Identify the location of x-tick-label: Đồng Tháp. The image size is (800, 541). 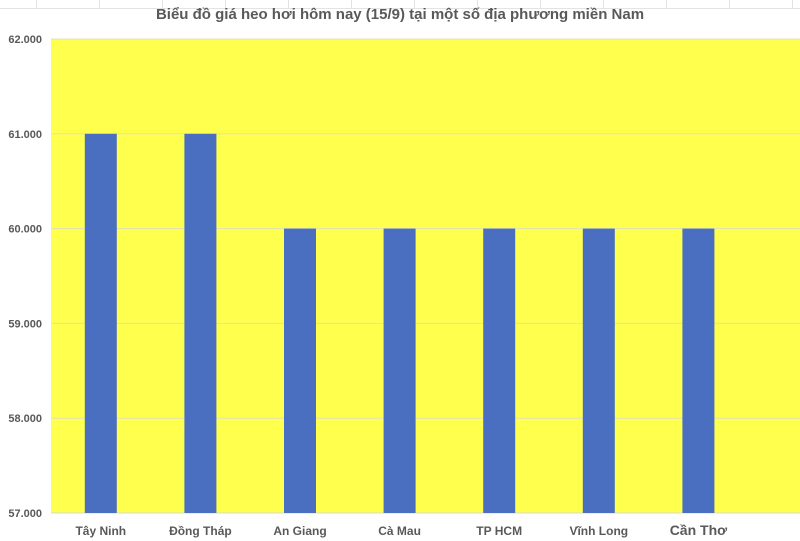
(200, 531).